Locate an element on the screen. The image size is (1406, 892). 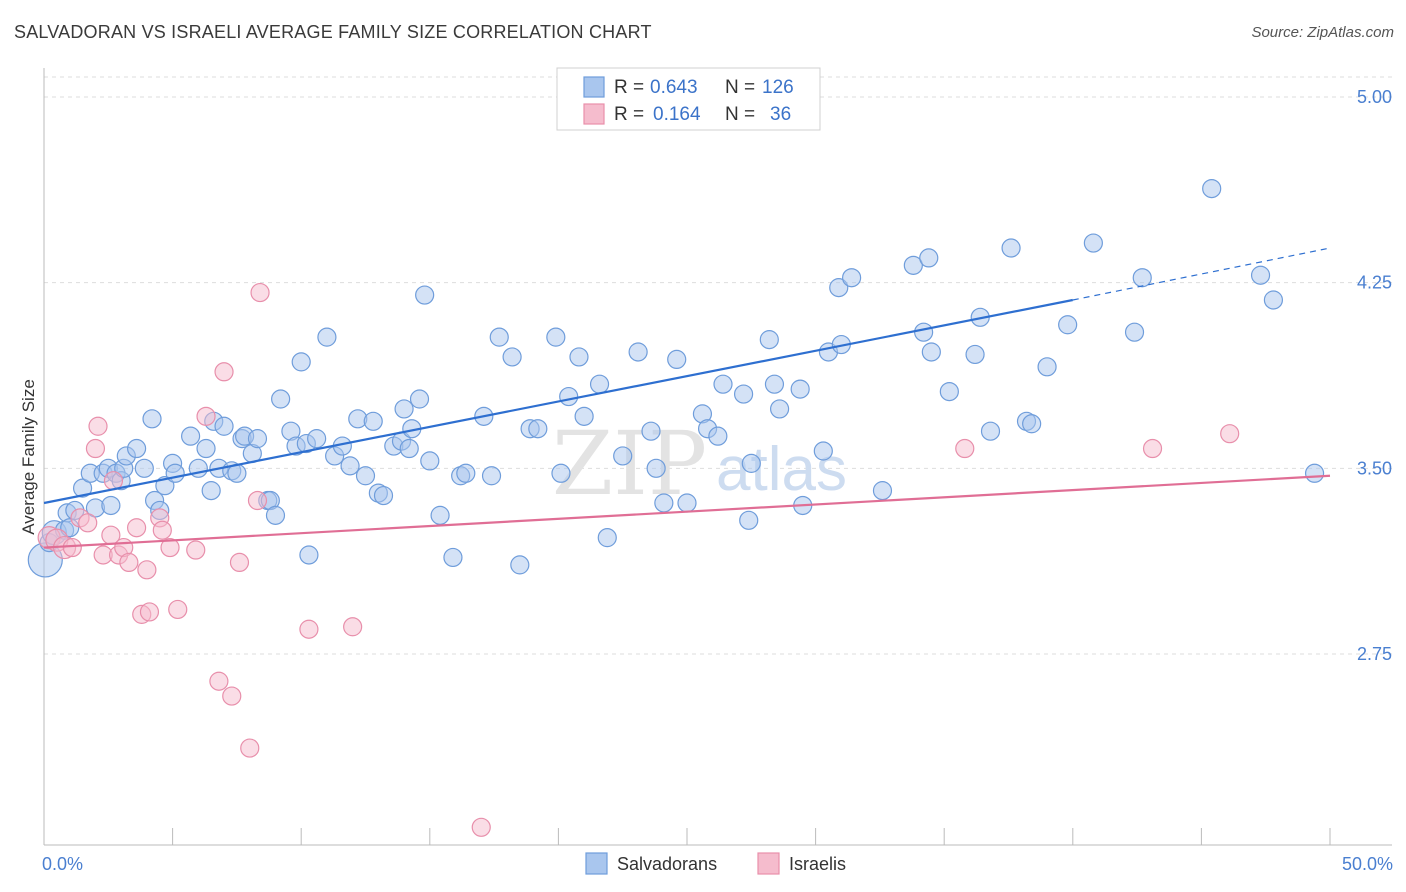
y-tick-labels: 2.75 3.50 4.25 5.00 is located at coordinates (1374, 375).